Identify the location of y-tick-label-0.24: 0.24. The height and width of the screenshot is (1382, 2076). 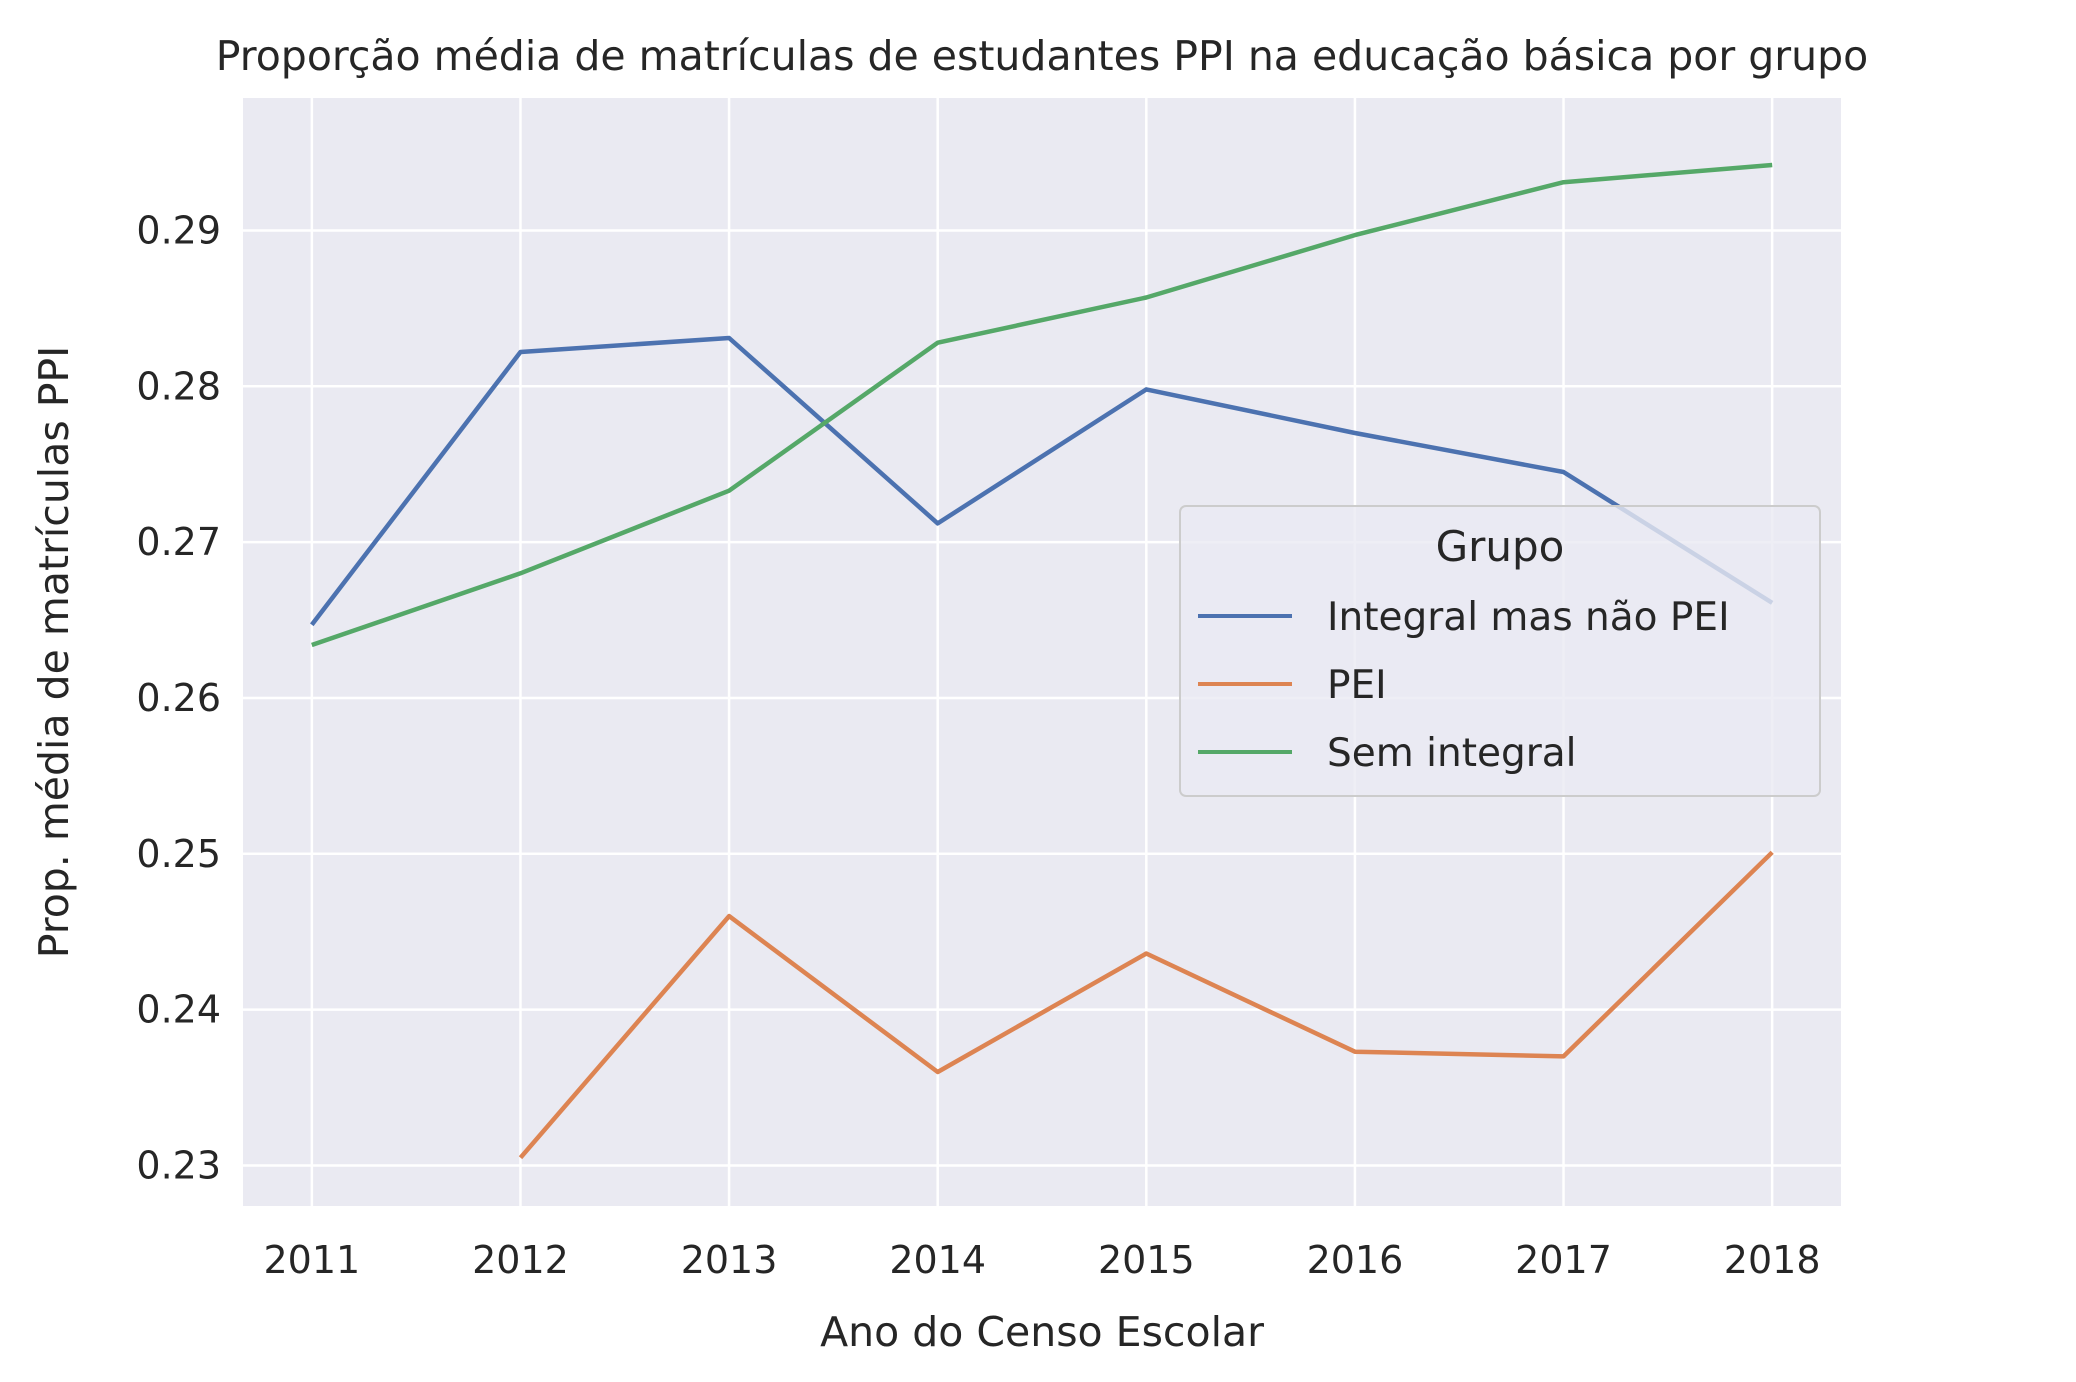
(178, 1010).